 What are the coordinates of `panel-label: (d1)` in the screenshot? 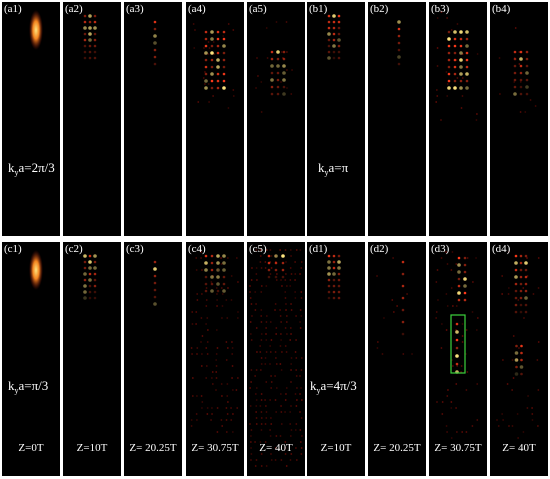 It's located at (318, 249).